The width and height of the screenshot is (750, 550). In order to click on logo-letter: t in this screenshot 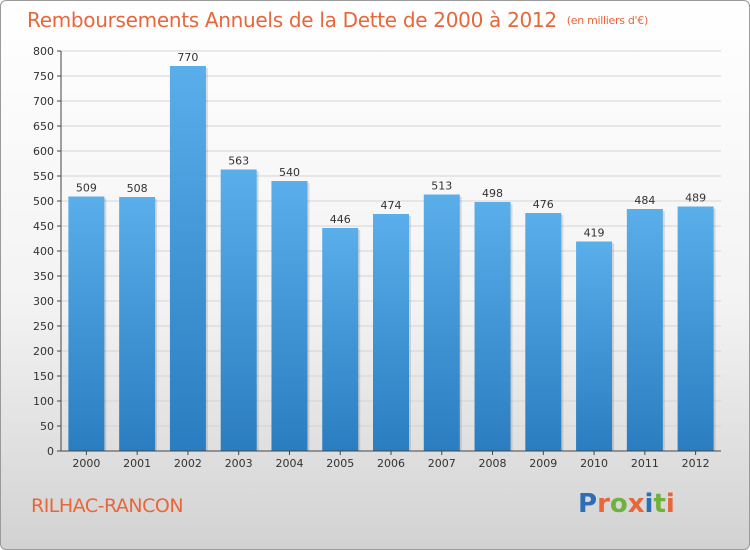, I will do `click(659, 504)`.